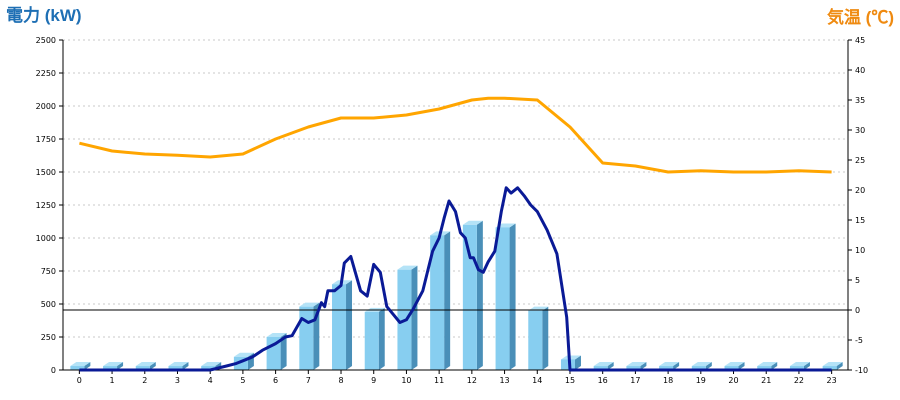  Describe the element at coordinates (861, 370) in the screenshot. I see `right-tick-label: -10` at that location.